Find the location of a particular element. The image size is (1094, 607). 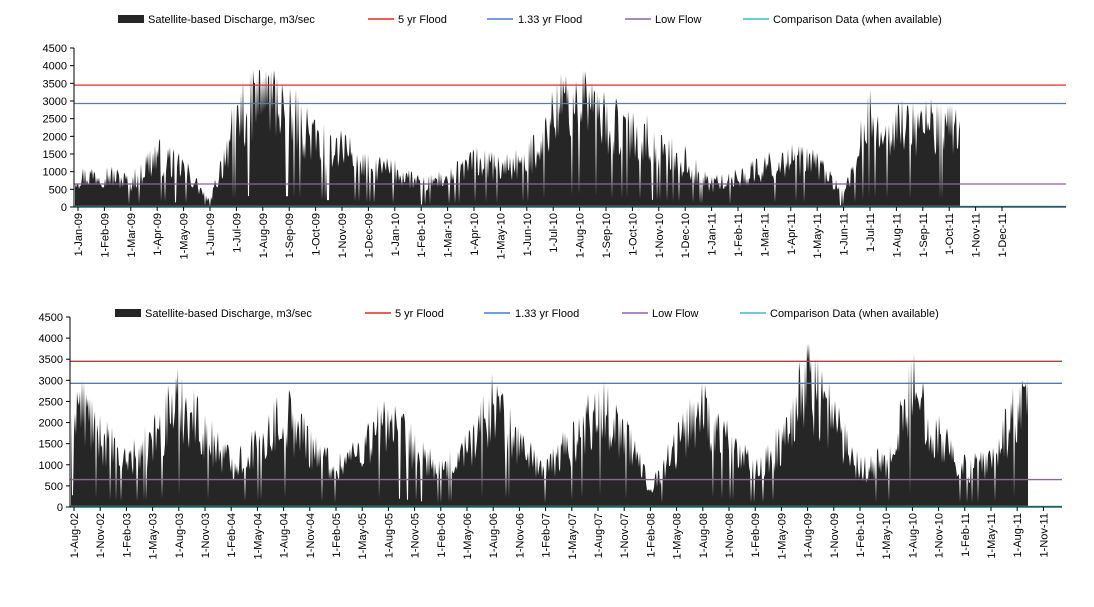

x-tick-label: 1-Nov-07 is located at coordinates (625, 535).